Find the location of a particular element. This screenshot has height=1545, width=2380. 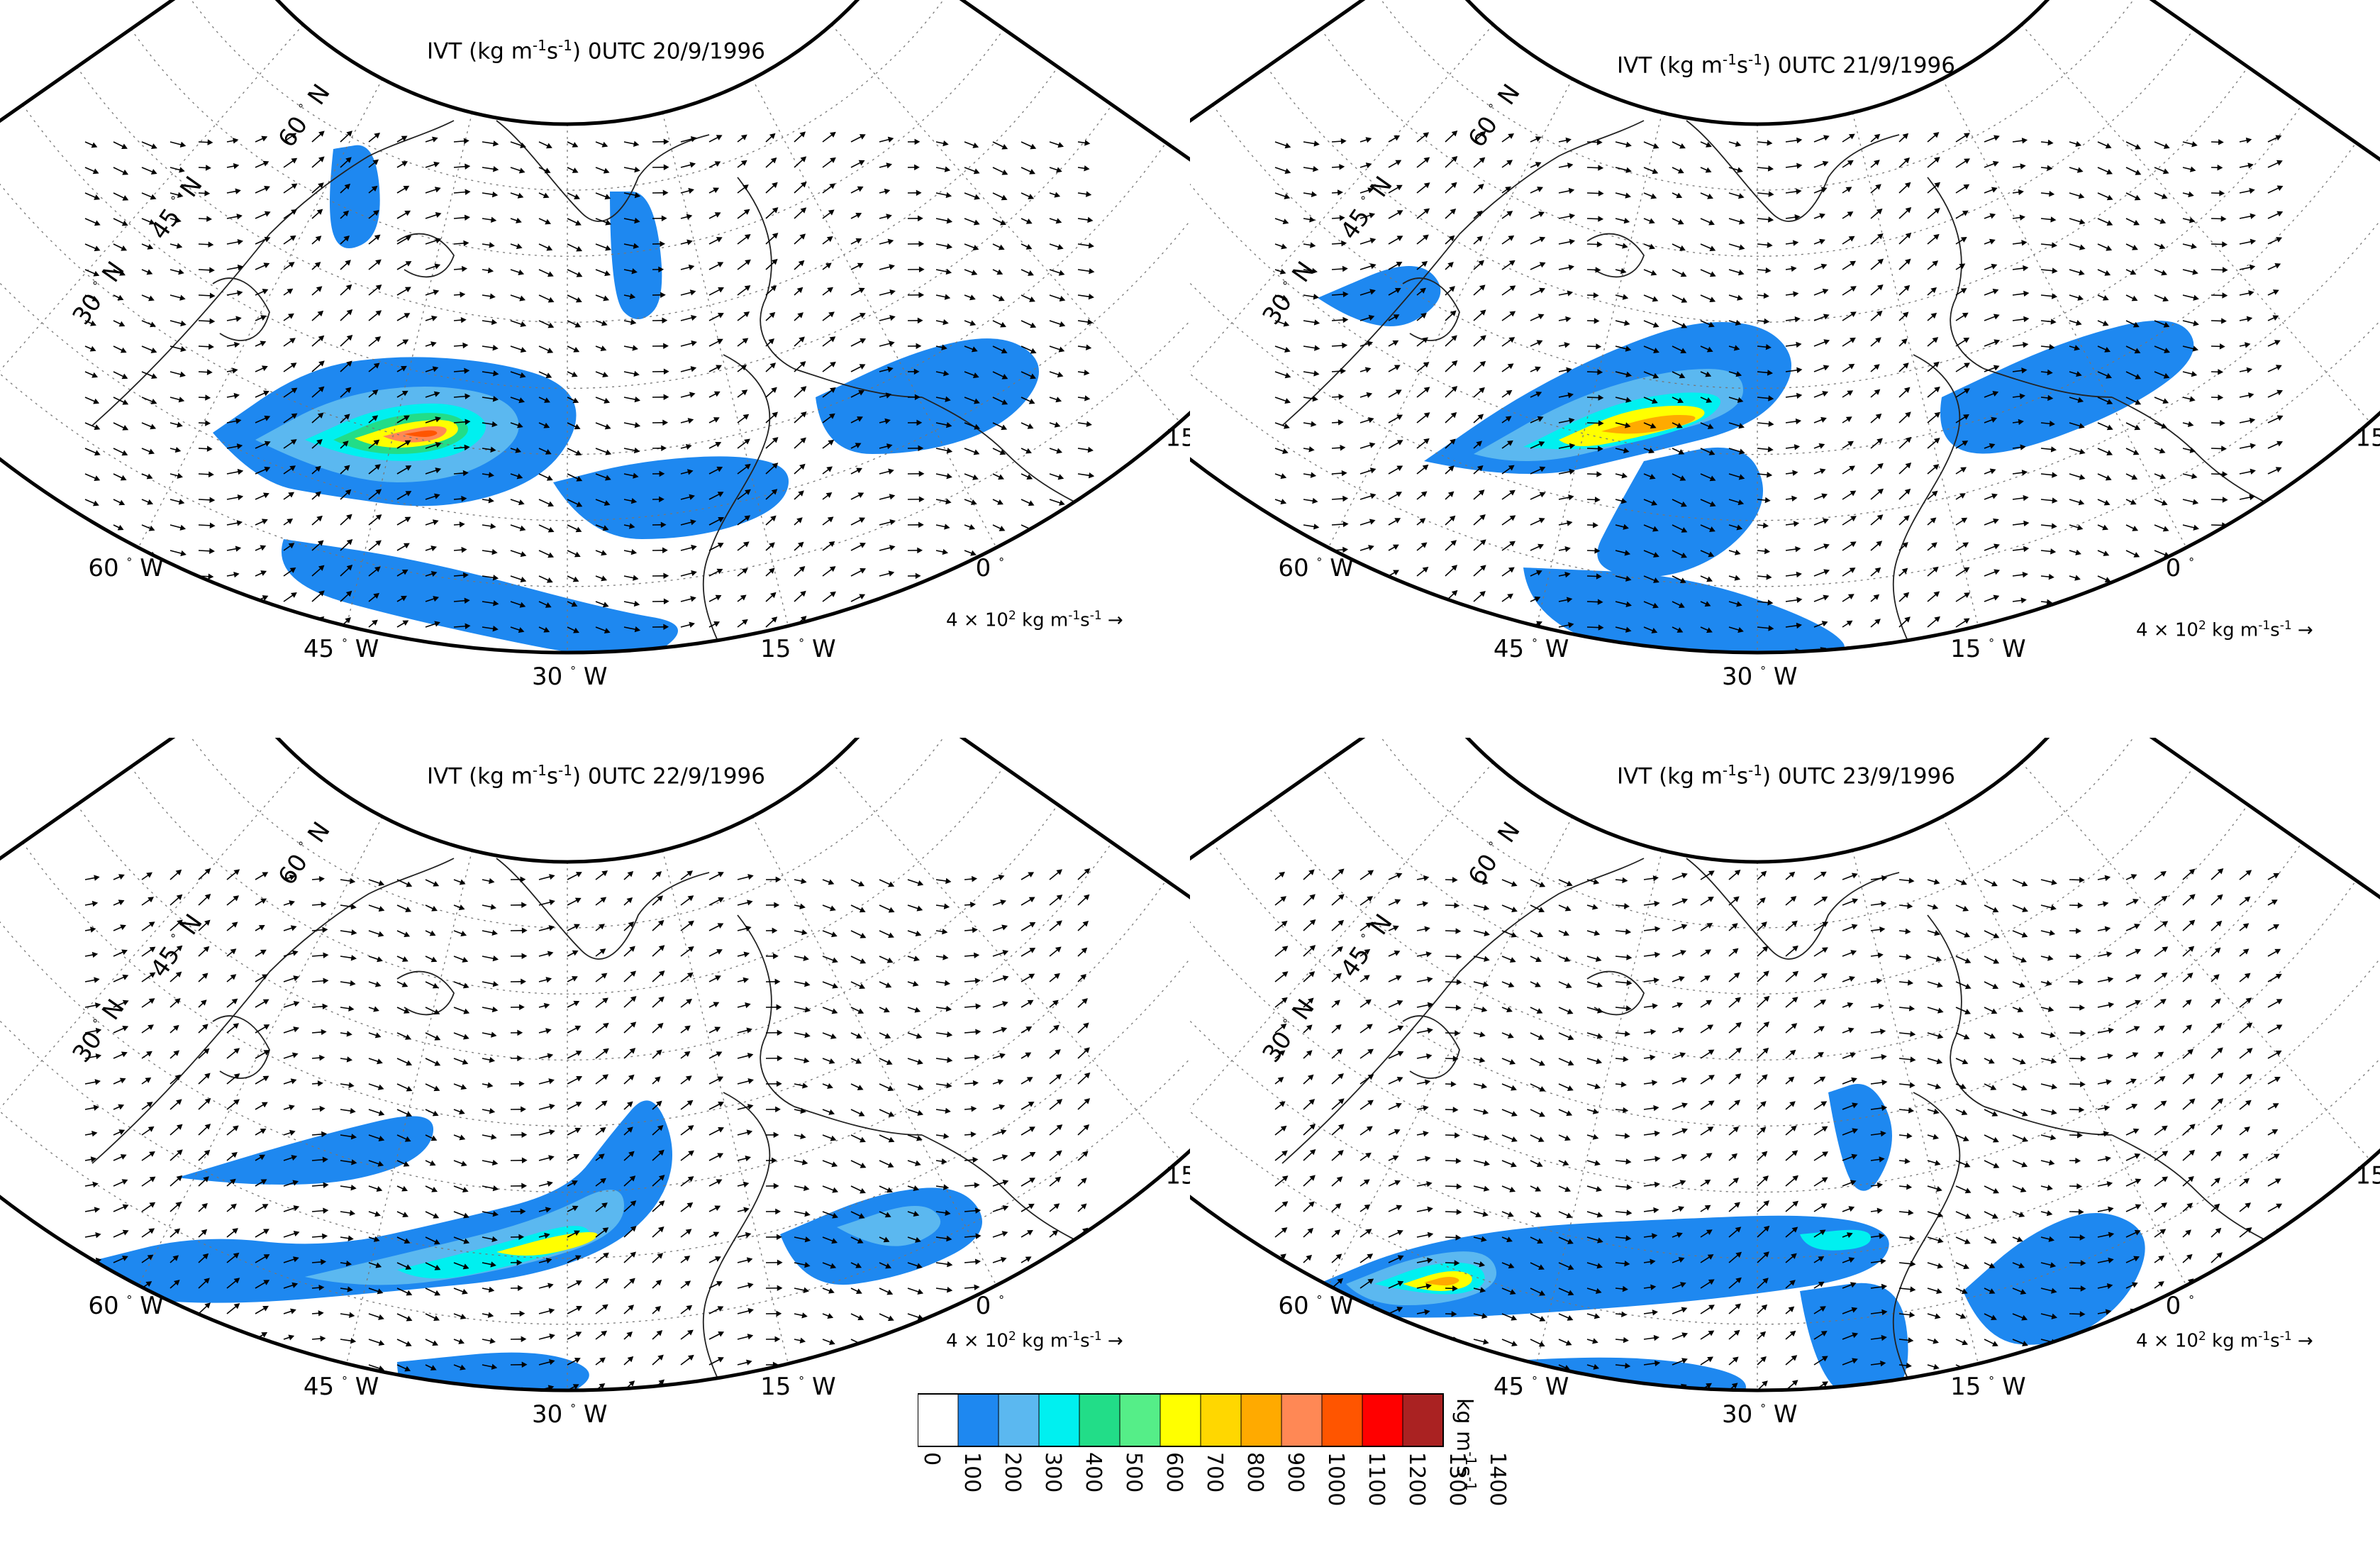

colorbar-tick: 700 is located at coordinates (1215, 1472).